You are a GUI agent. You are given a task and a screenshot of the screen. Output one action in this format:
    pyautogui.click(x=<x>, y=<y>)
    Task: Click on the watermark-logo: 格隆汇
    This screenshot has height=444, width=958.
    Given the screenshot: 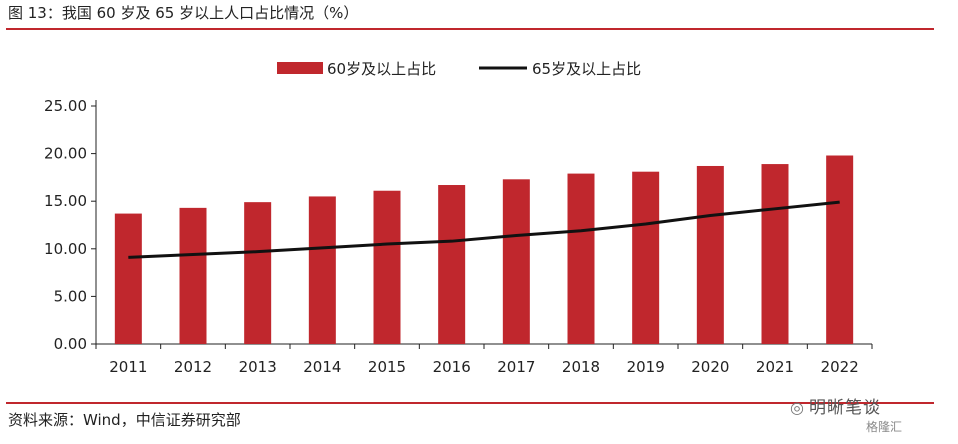 What is the action you would take?
    pyautogui.click(x=884, y=427)
    